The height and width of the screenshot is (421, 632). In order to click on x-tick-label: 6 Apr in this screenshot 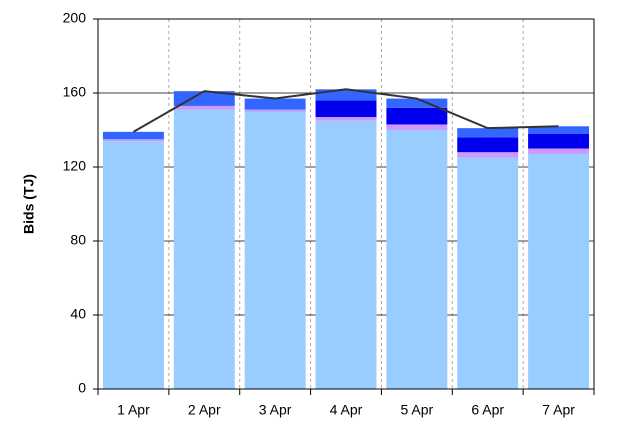, I will do `click(487, 410)`.